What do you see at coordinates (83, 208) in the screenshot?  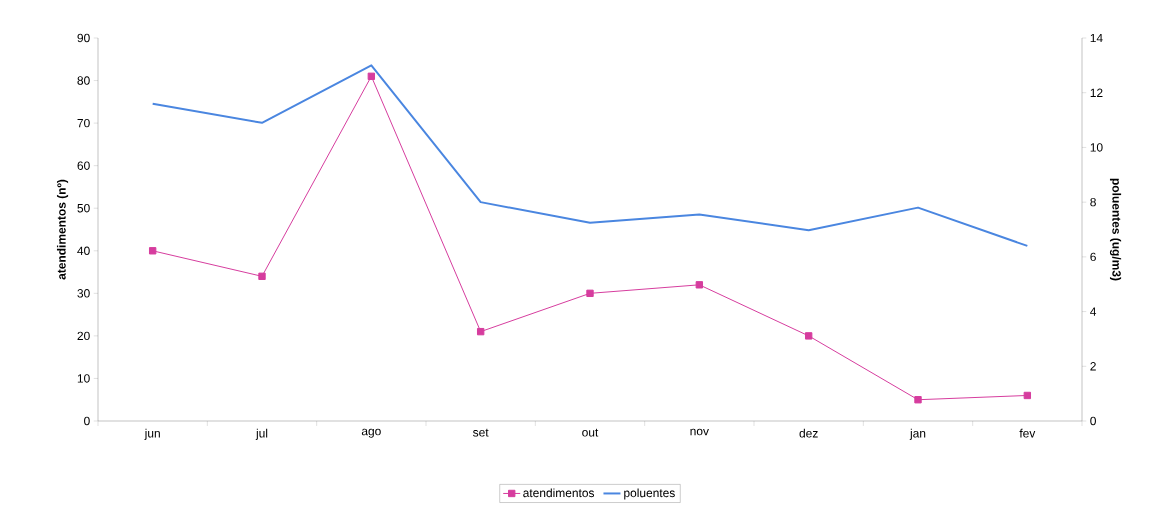 I see `y-tick-label: 50` at bounding box center [83, 208].